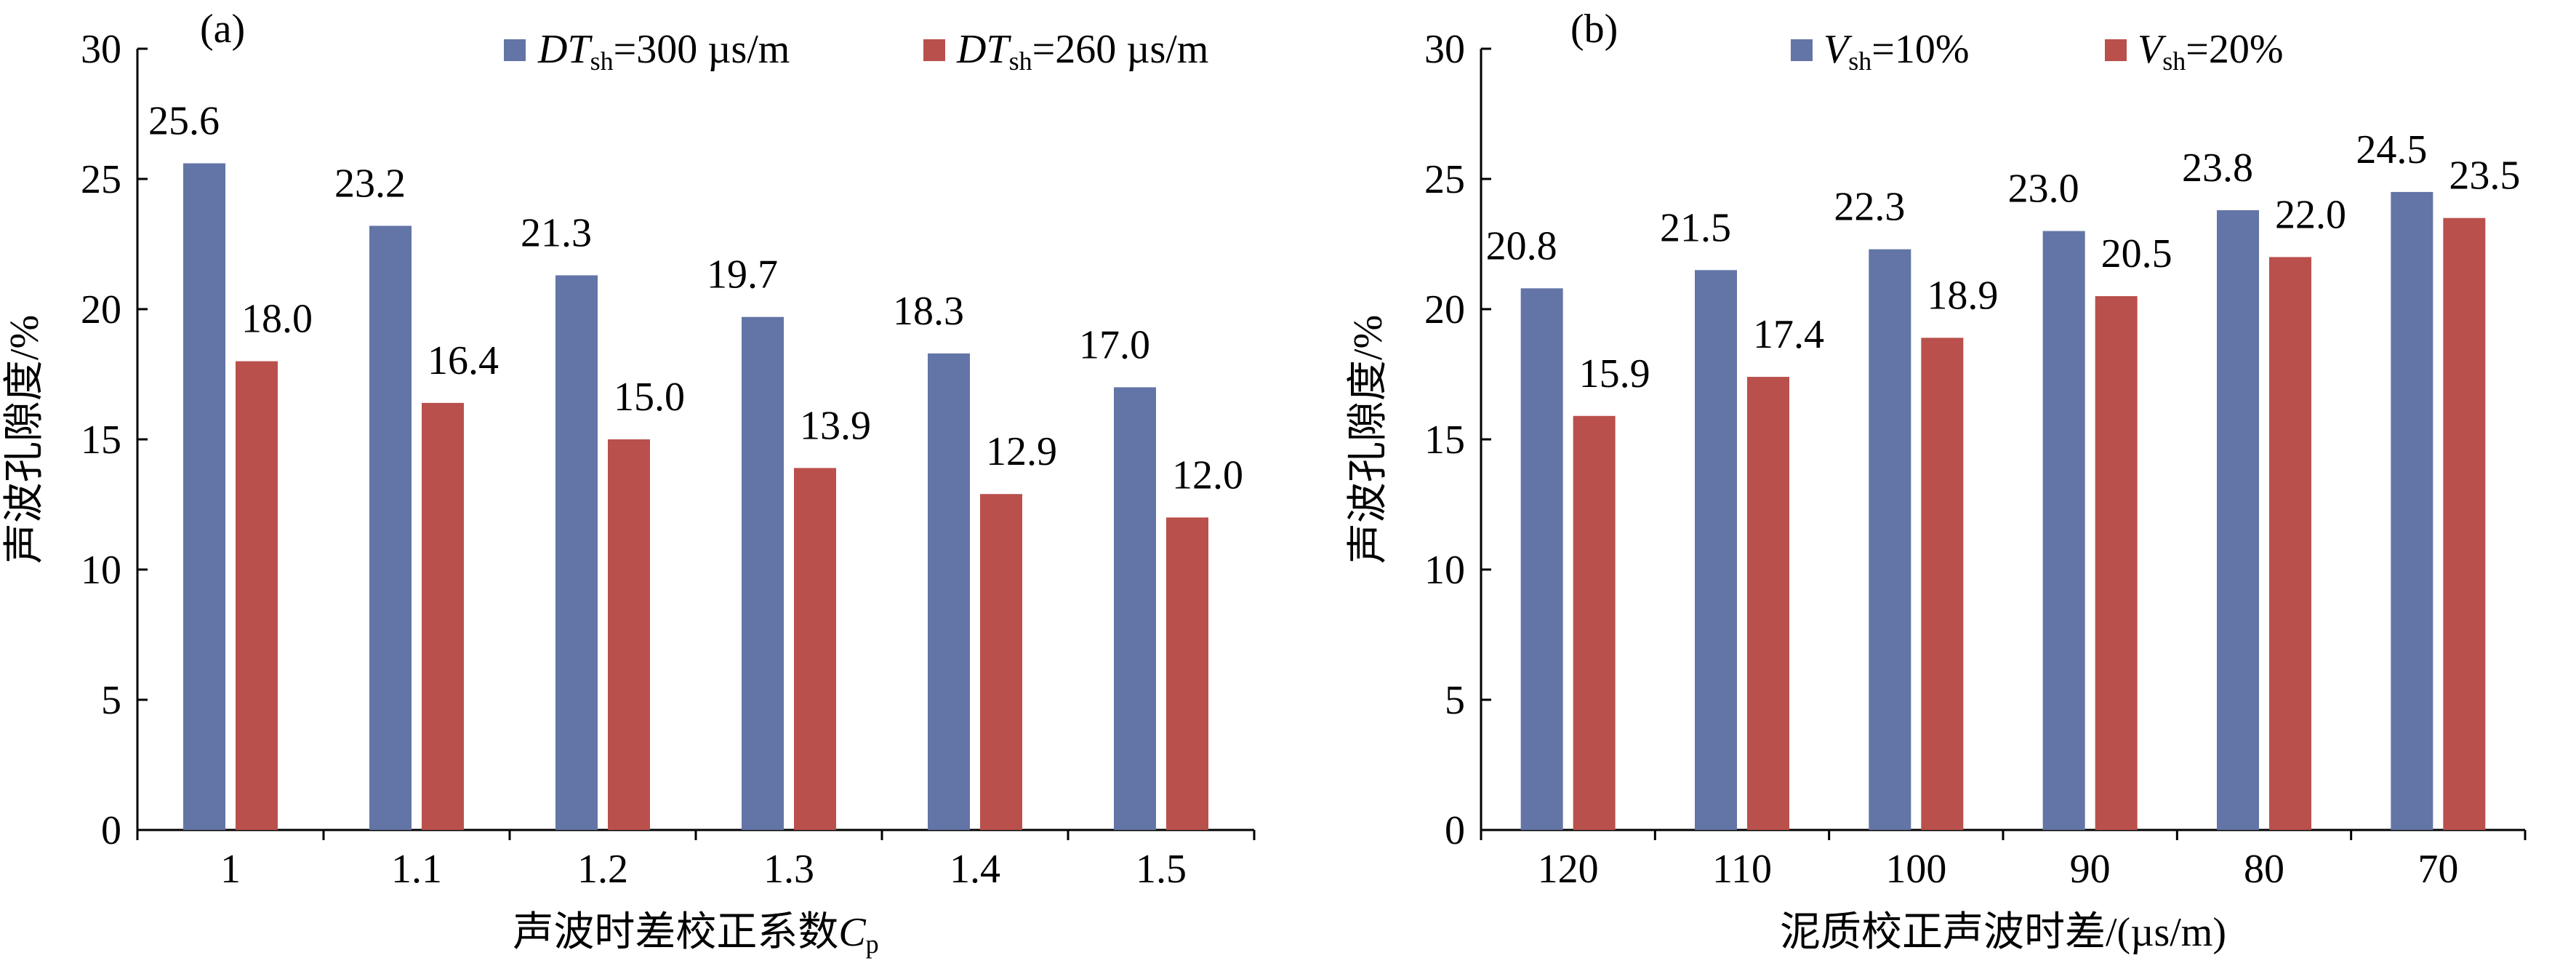 Image resolution: width=2576 pixels, height=966 pixels. I want to click on data-label: 21.5, so click(1696, 228).